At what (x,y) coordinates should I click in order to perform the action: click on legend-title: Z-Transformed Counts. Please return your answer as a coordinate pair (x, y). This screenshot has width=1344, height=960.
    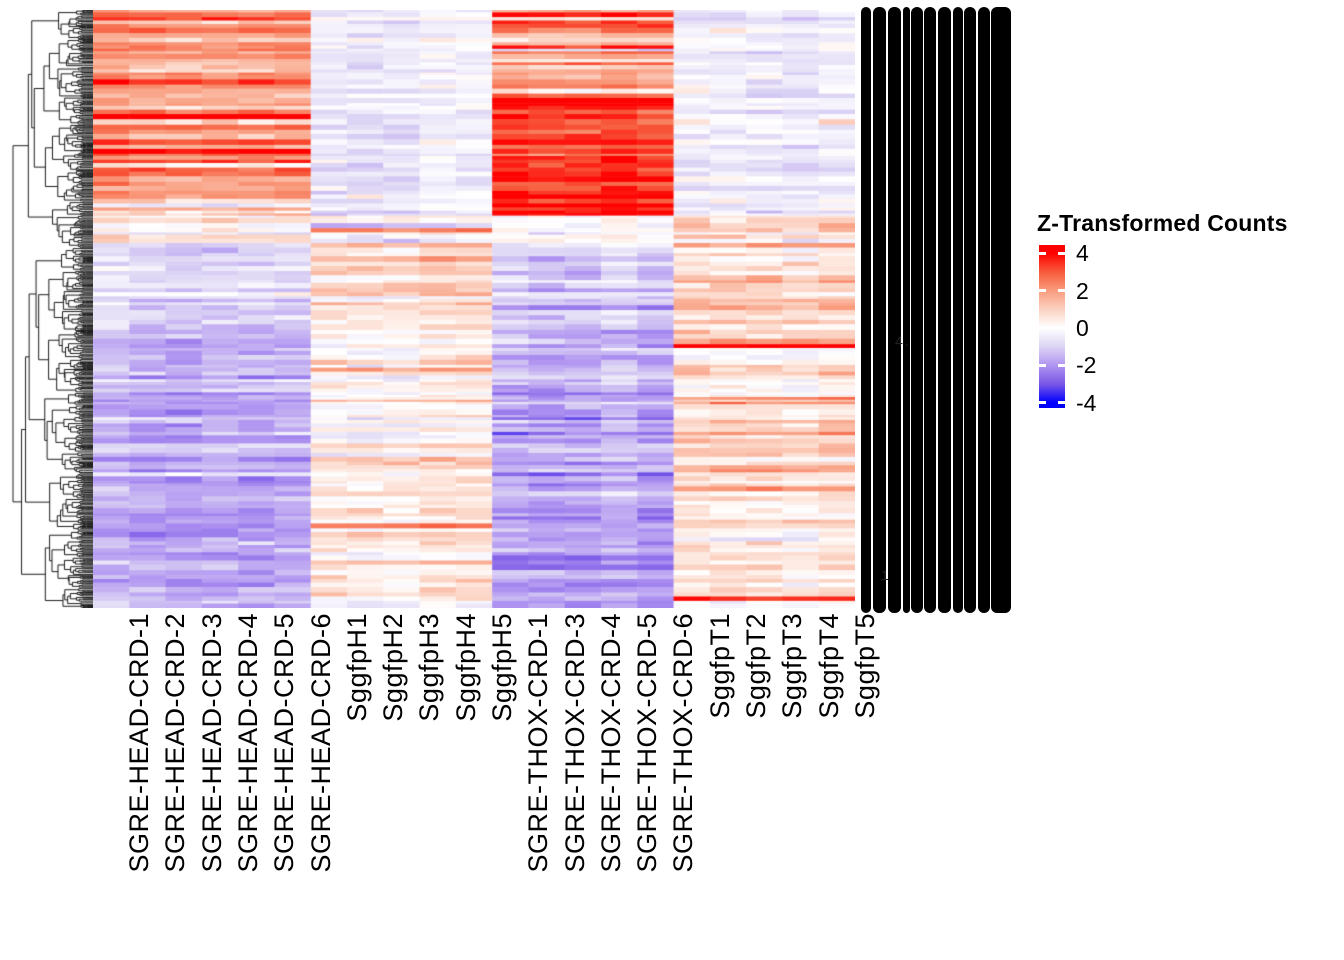
    Looking at the image, I should click on (1162, 223).